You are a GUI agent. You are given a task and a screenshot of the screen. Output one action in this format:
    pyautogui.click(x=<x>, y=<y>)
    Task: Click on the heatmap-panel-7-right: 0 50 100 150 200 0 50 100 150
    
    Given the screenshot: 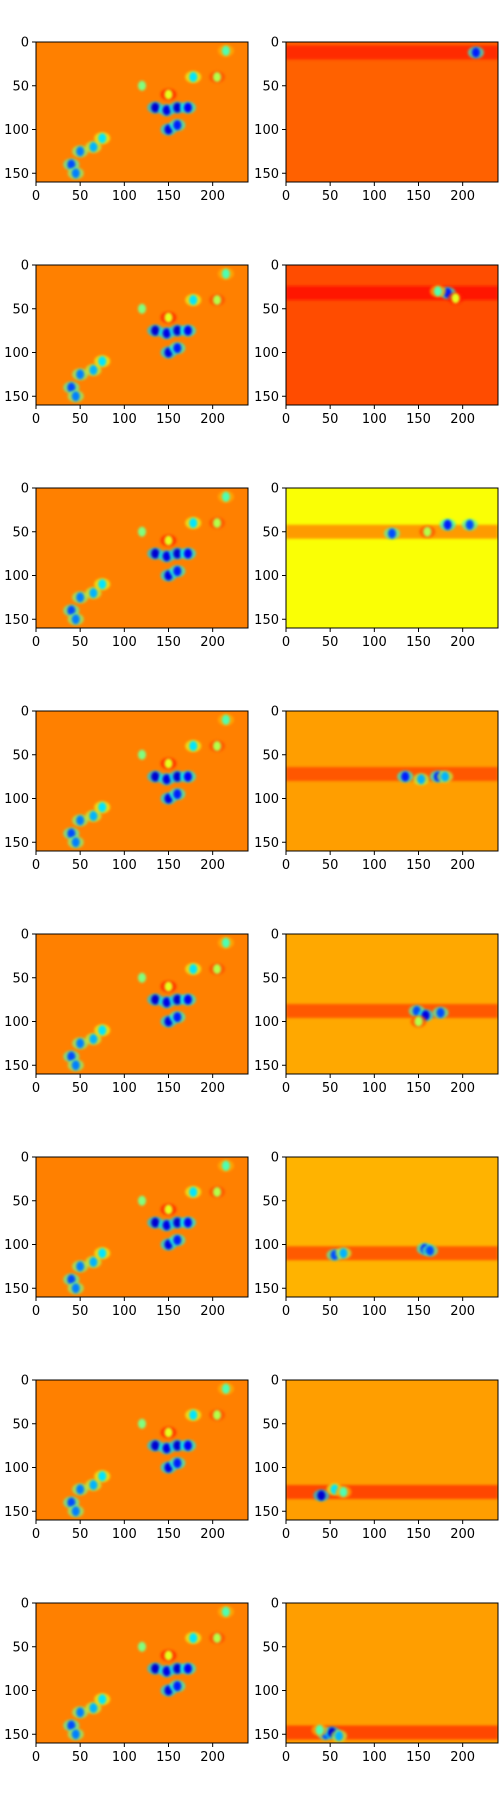 What is the action you would take?
    pyautogui.click(x=376, y=1458)
    